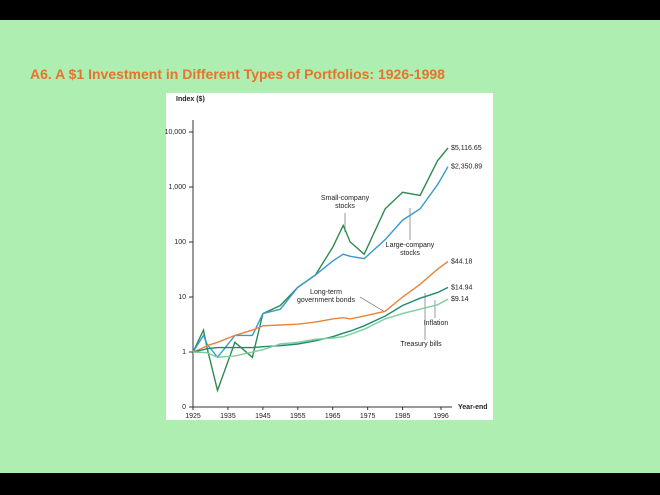 Image resolution: width=660 pixels, height=495 pixels. I want to click on x-tick-label: 1945, so click(263, 416).